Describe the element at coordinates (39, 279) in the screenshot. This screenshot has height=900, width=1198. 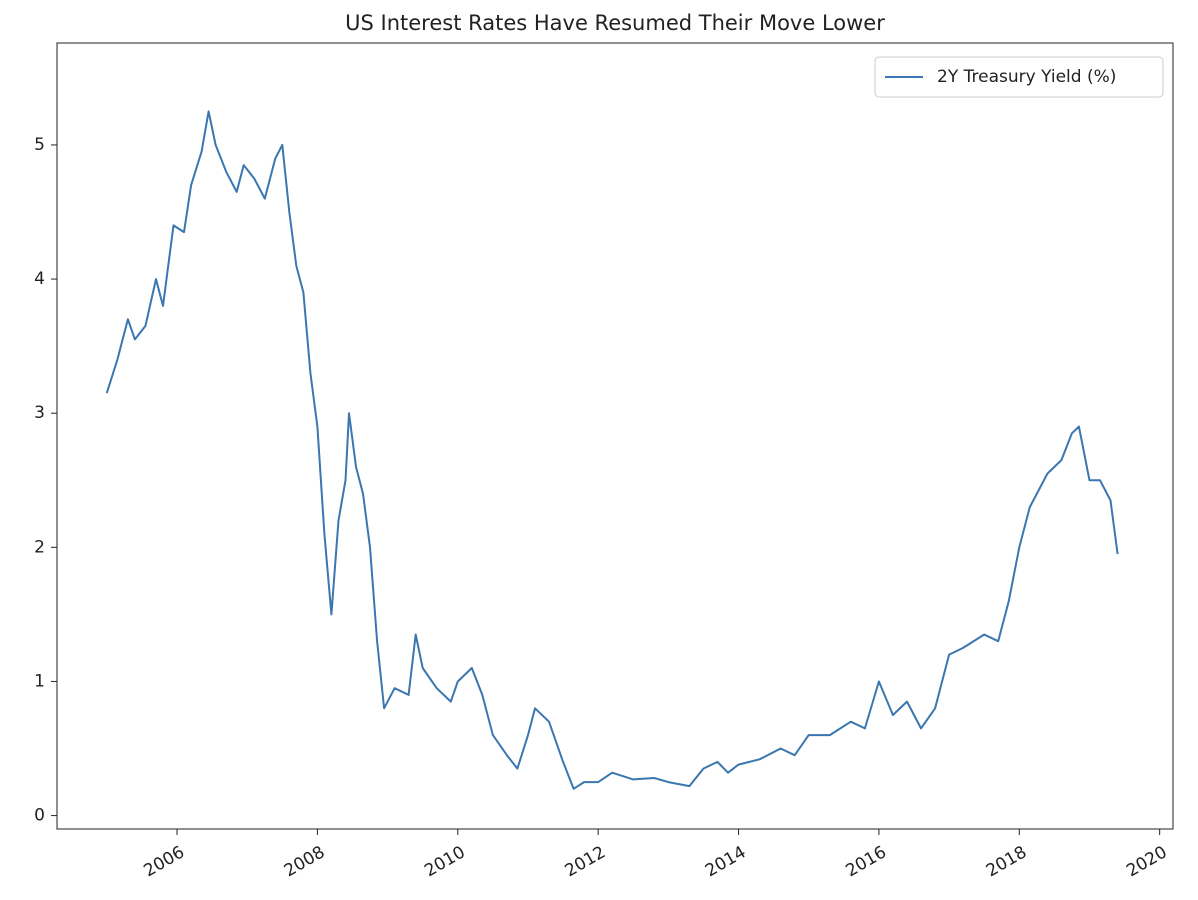
I see `y-tick-label: 4` at that location.